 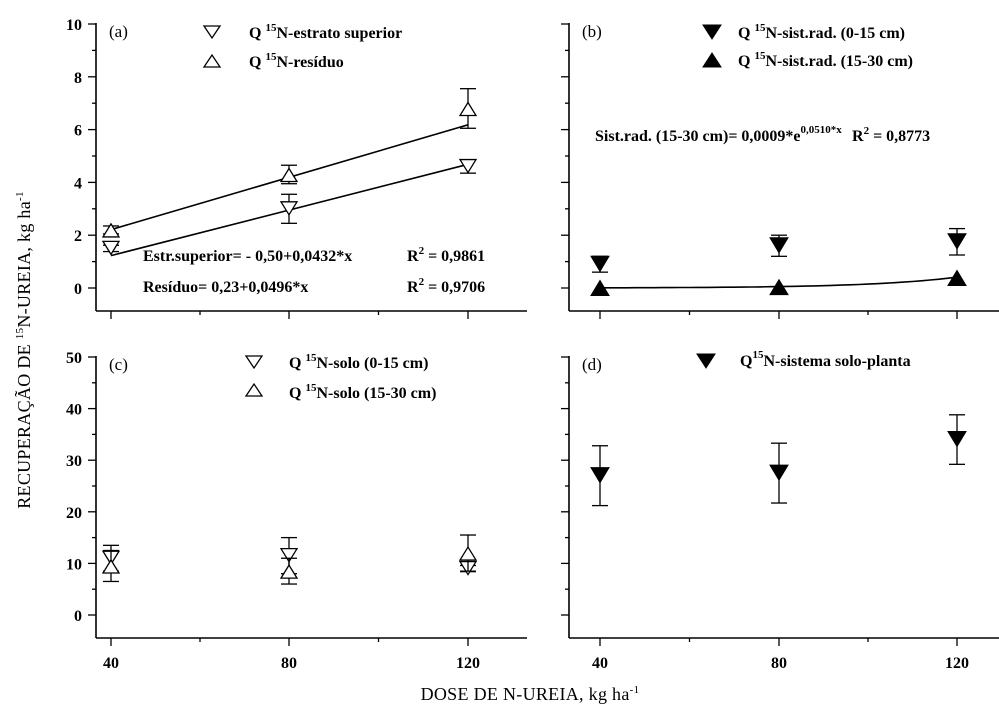 I want to click on legend-a: Q 15N-estrato superior Q 15N-resíduo, so click(x=302, y=46).